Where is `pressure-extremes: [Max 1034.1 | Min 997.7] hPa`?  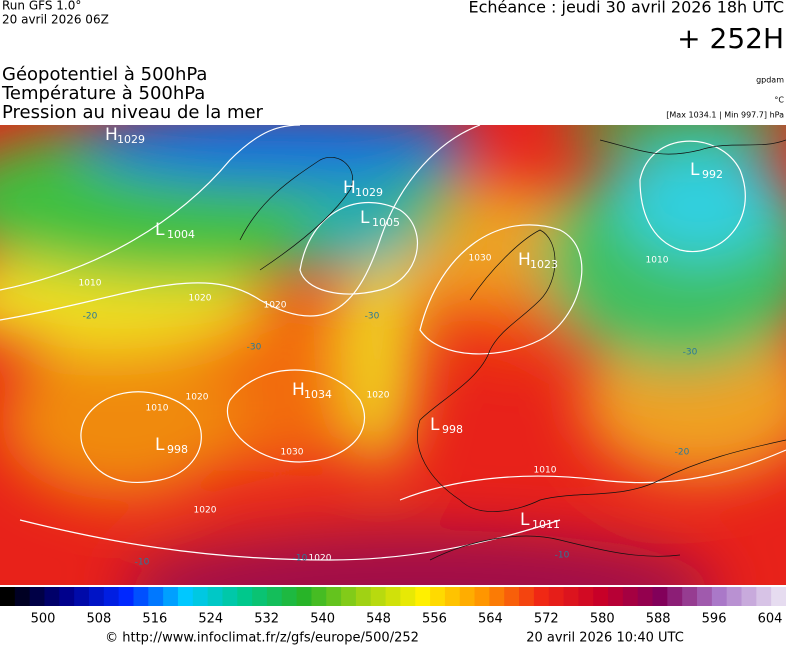 pressure-extremes: [Max 1034.1 | Min 997.7] hPa is located at coordinates (725, 115).